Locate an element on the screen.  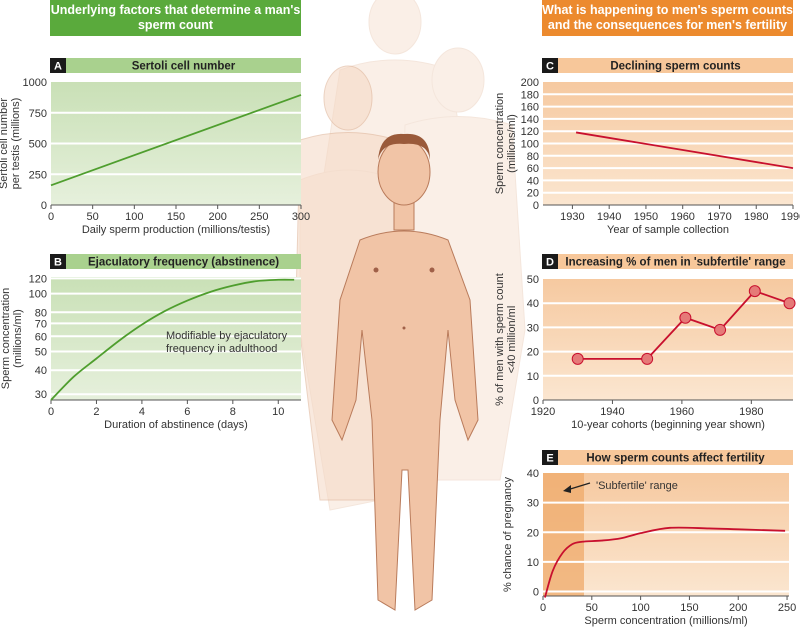
x-tick-label: 2 is located at coordinates (96, 412).